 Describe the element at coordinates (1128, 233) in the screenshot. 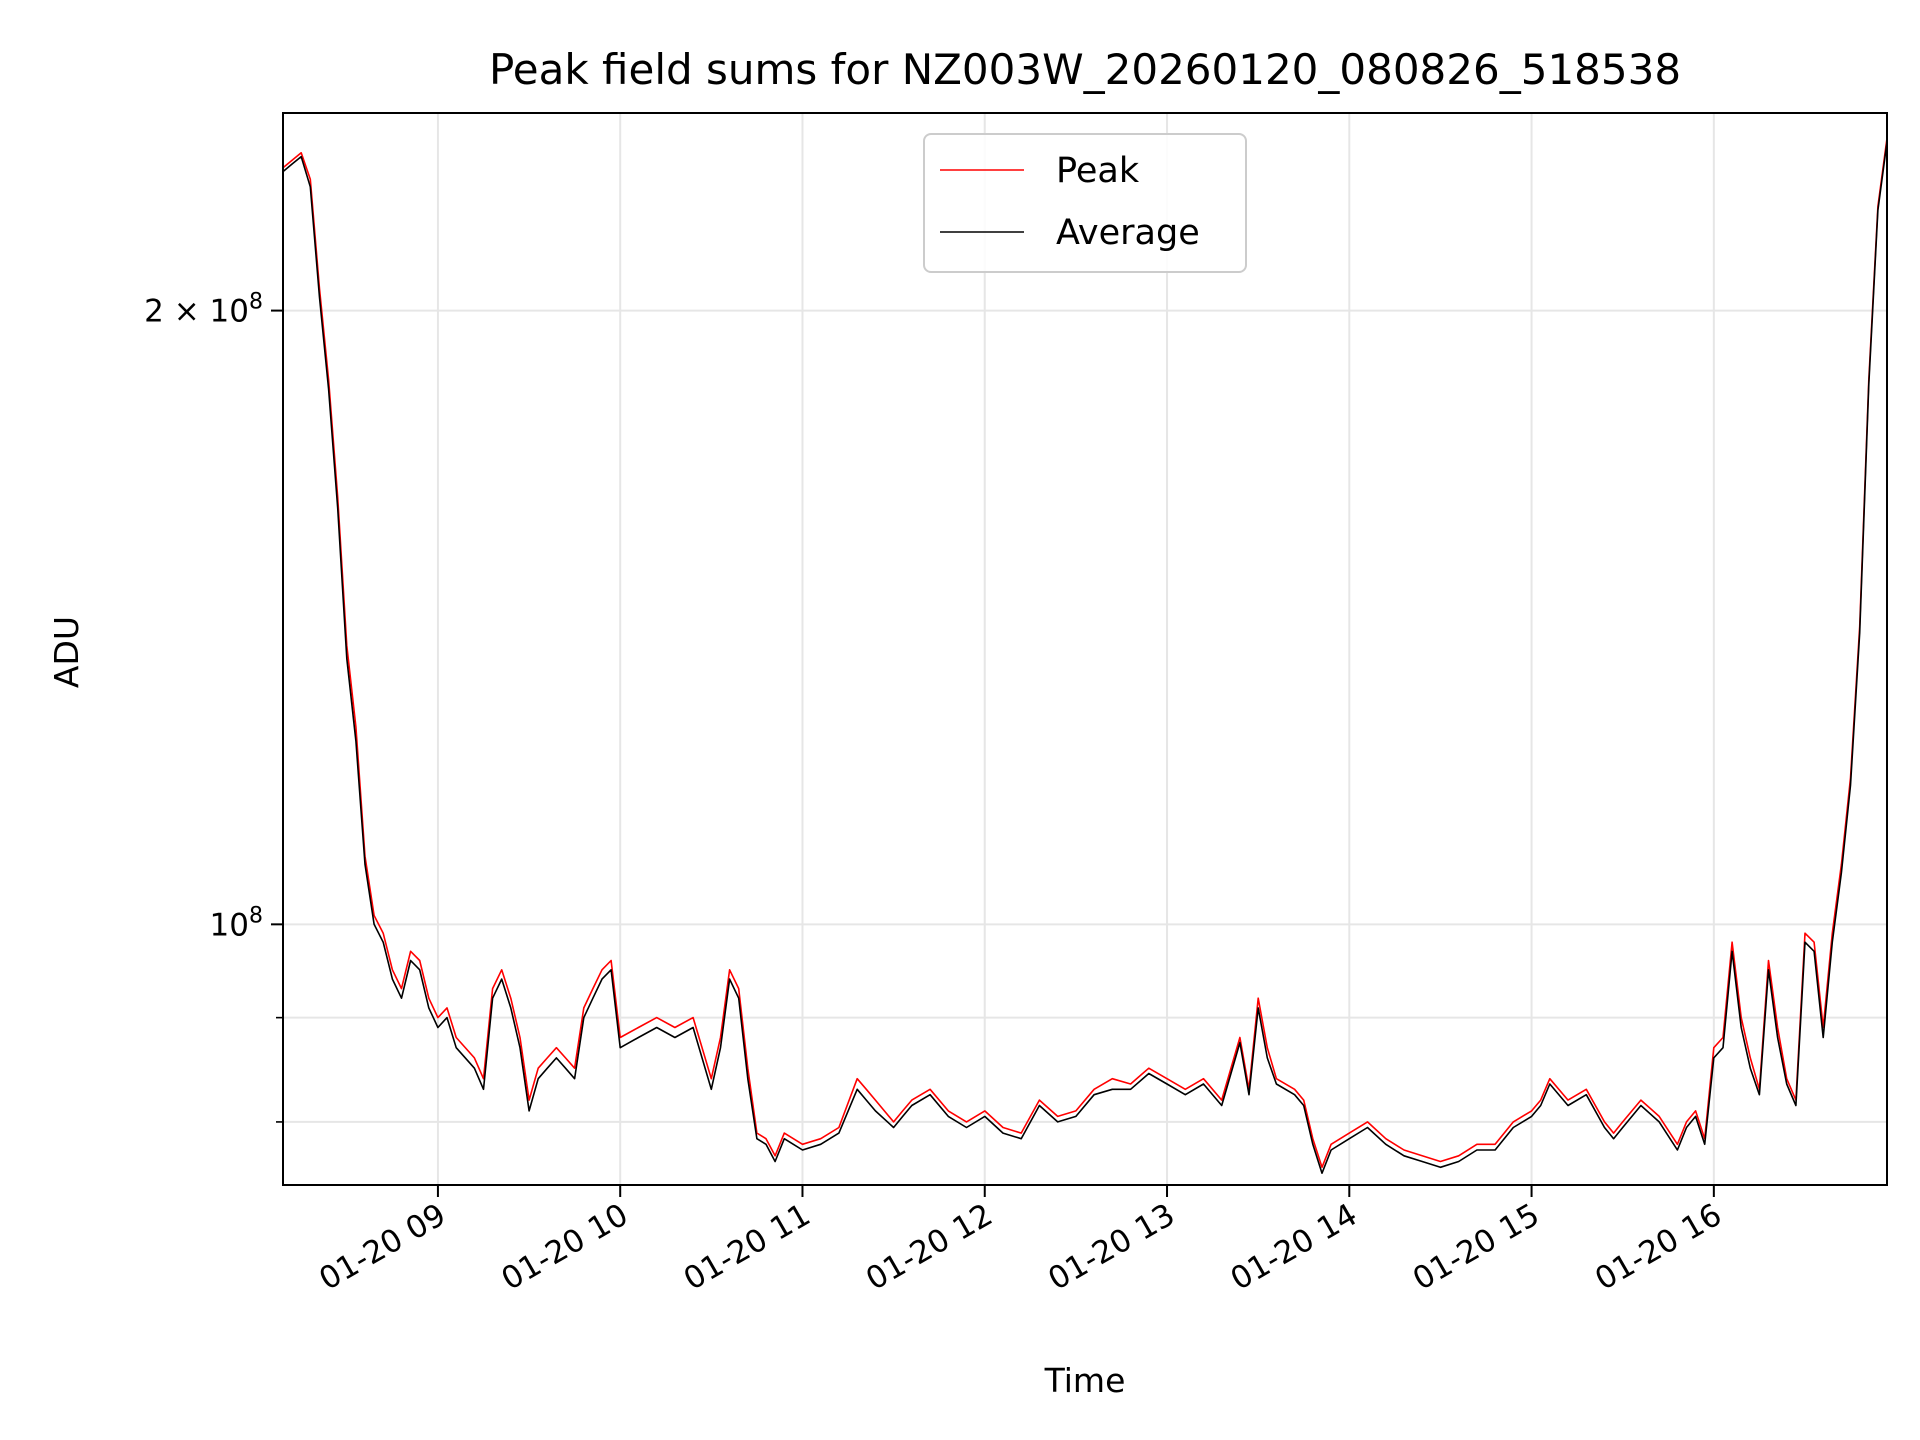

I see `legend-label-average: Average` at that location.